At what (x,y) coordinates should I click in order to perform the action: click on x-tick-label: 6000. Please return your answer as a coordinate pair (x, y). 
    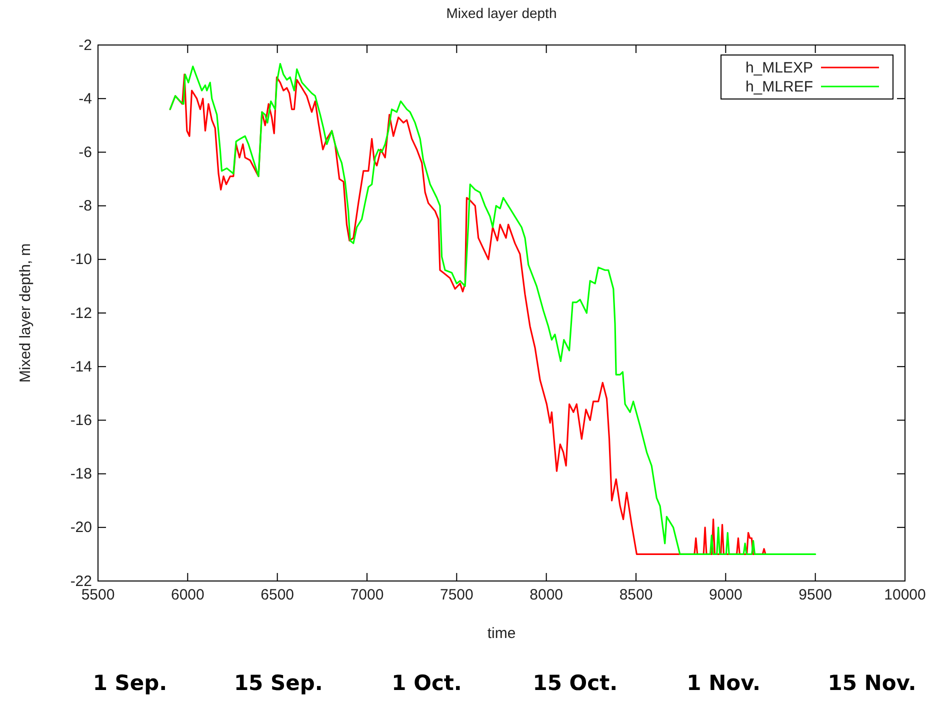
    Looking at the image, I should click on (187, 595).